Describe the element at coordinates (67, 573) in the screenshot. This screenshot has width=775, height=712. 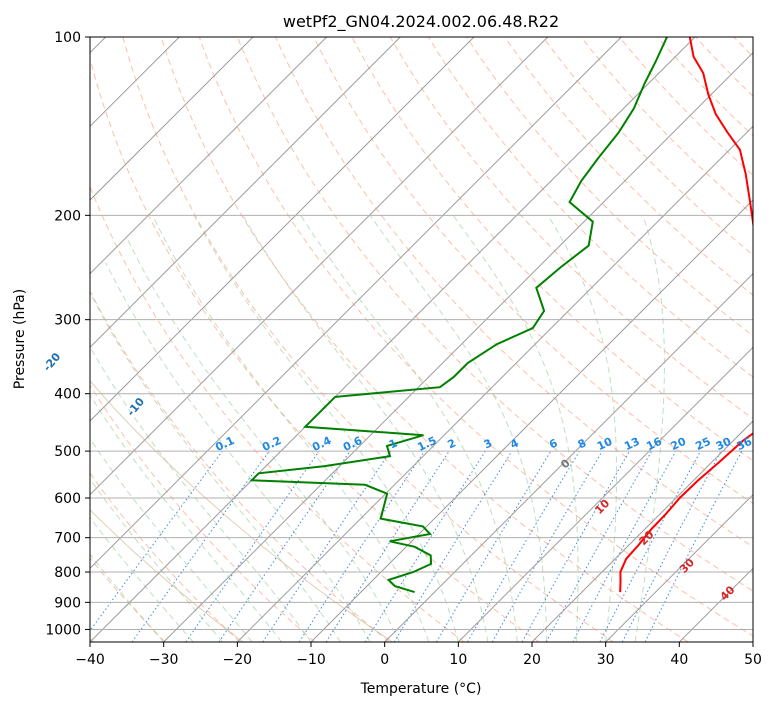
I see `y-tick-label: 800` at that location.